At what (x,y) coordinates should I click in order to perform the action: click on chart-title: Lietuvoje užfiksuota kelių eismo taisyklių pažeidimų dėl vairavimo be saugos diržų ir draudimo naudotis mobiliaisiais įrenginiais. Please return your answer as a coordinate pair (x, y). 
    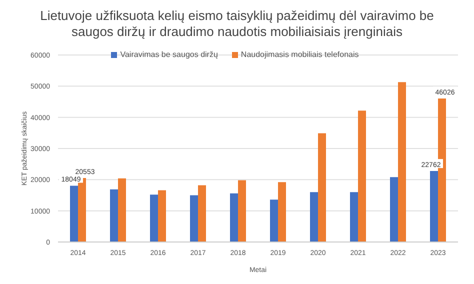
    Looking at the image, I should click on (237, 24).